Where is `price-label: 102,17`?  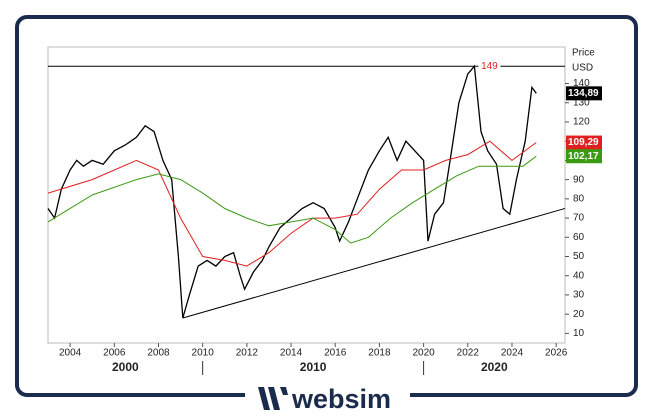 price-label: 102,17 is located at coordinates (583, 156).